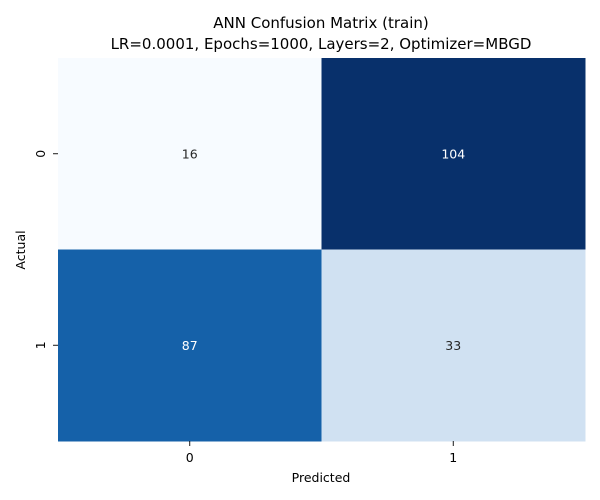 This screenshot has width=600, height=500. I want to click on cell-value-label-r0-c0: 16, so click(190, 153).